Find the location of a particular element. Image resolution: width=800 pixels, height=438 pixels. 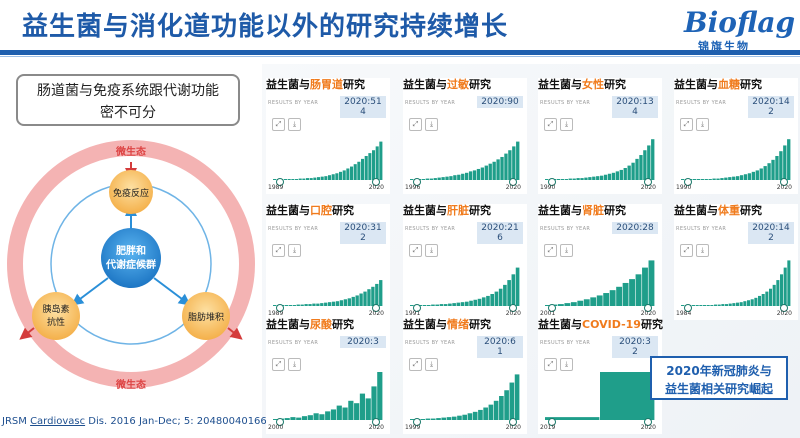

year-count-badge: 2020:14 2 is located at coordinates (771, 233).